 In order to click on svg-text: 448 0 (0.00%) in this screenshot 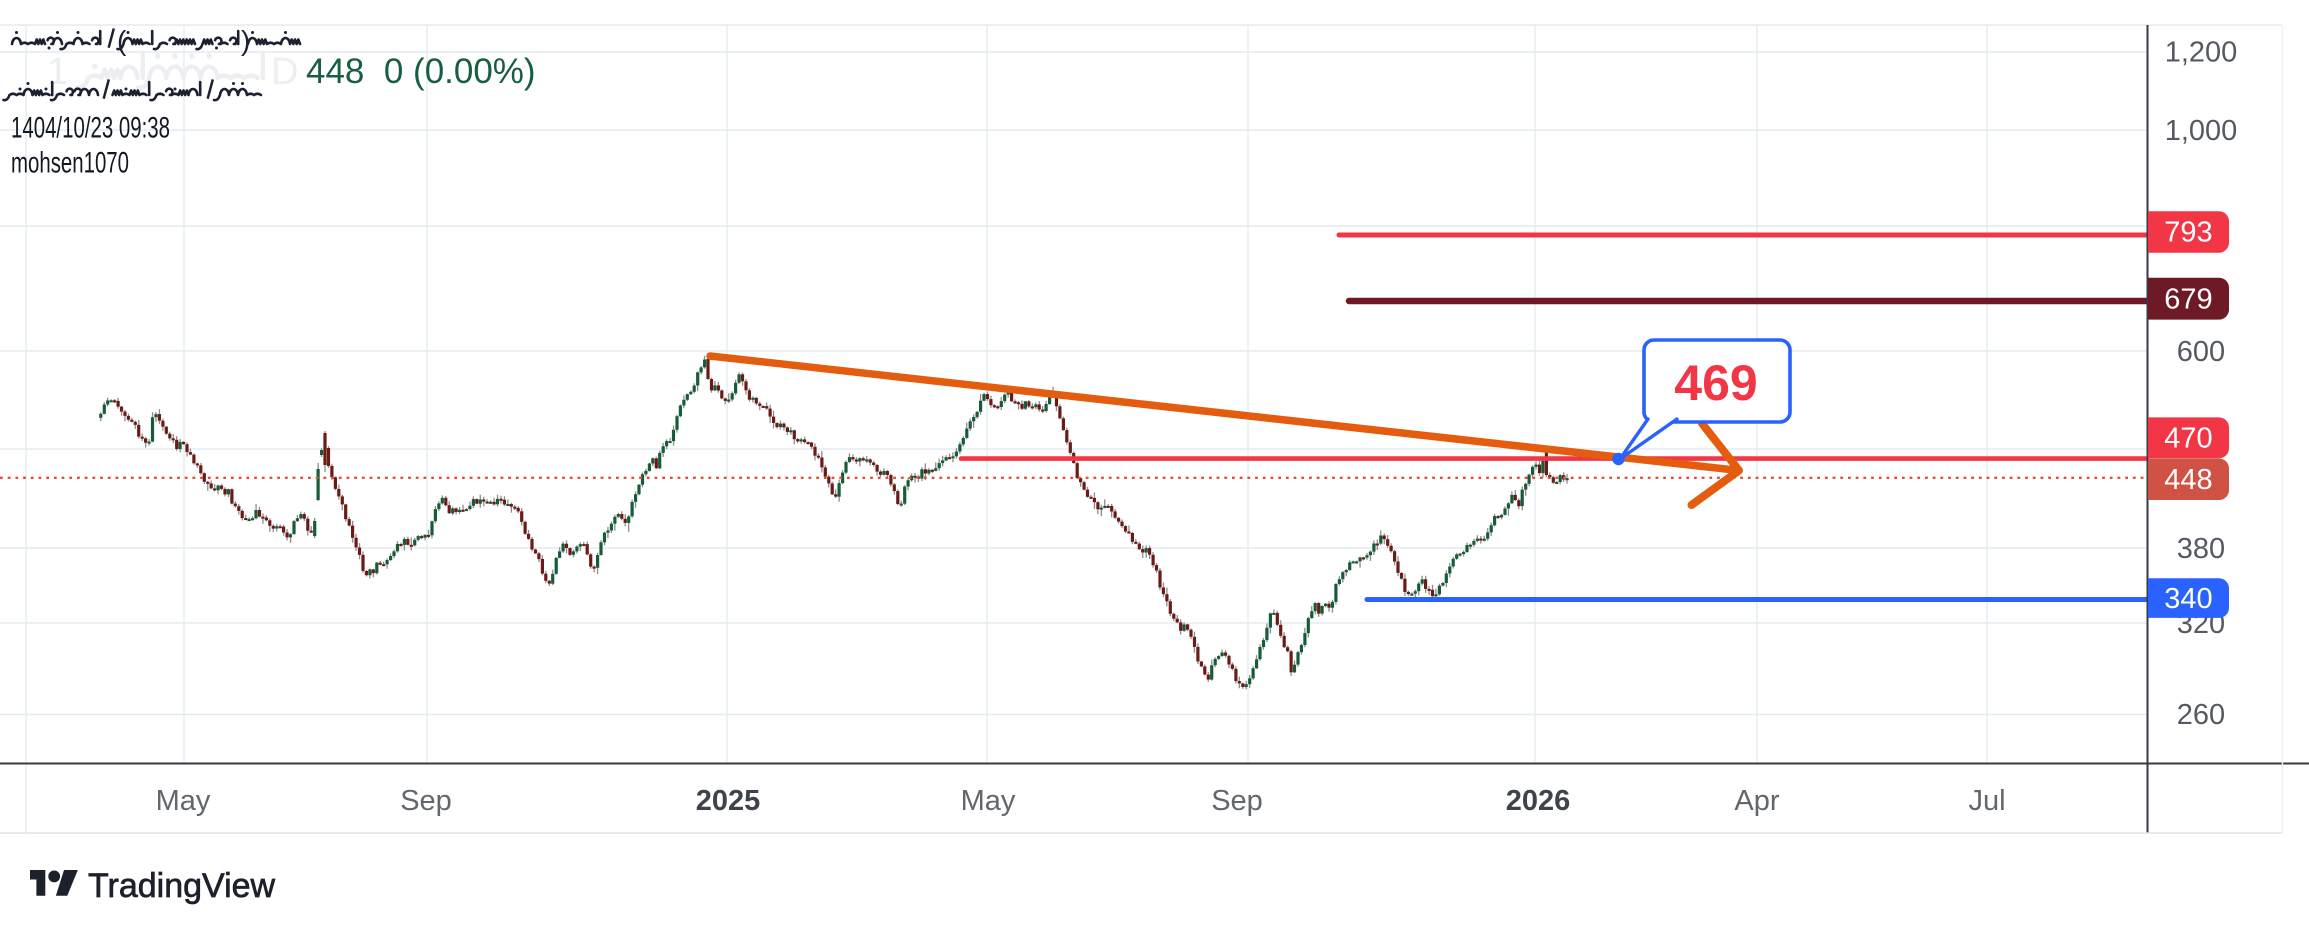, I will do `click(421, 71)`.